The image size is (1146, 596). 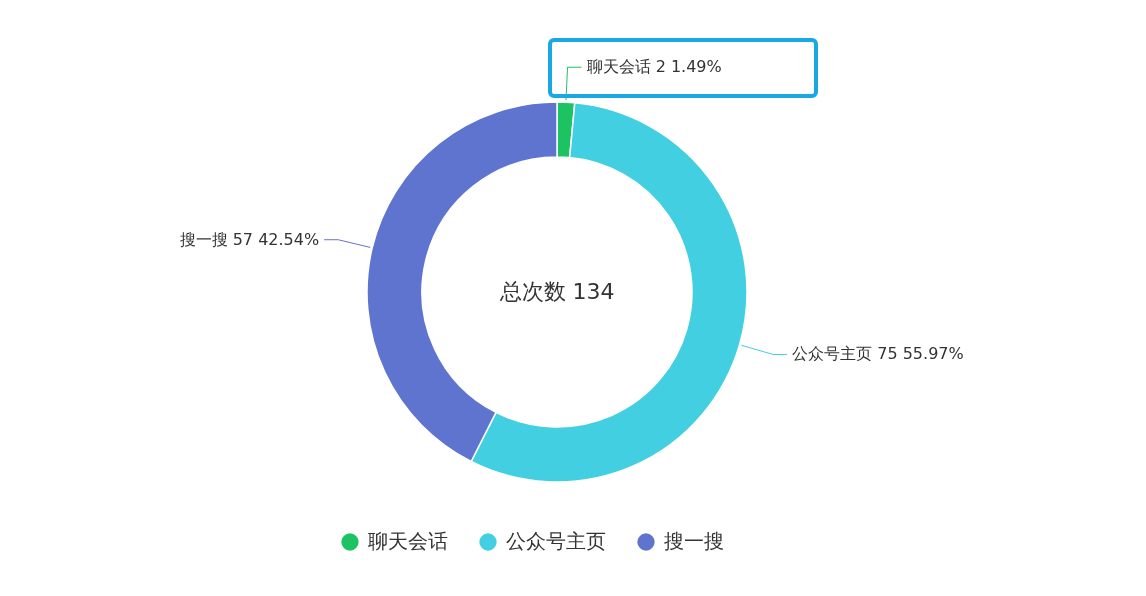 I want to click on data-label: 公众号主页 75 55.97%, so click(x=878, y=354).